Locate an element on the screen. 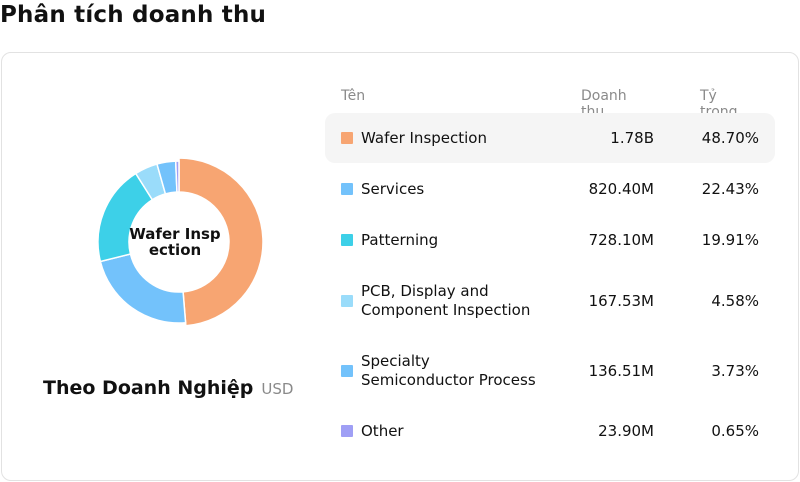 The image size is (800, 482). row-revenue: 1.78B is located at coordinates (632, 137).